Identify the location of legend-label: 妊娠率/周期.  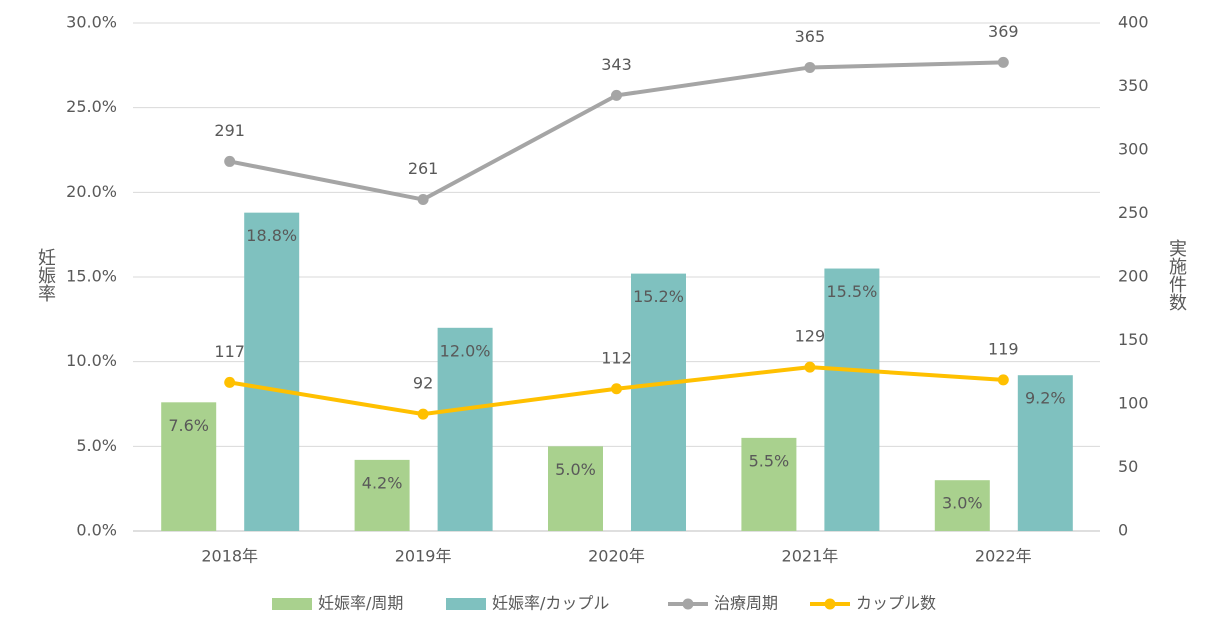
(360, 603).